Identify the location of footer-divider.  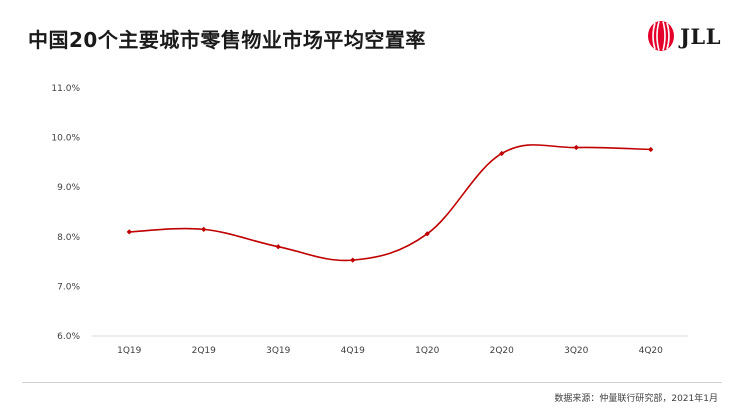
(372, 382).